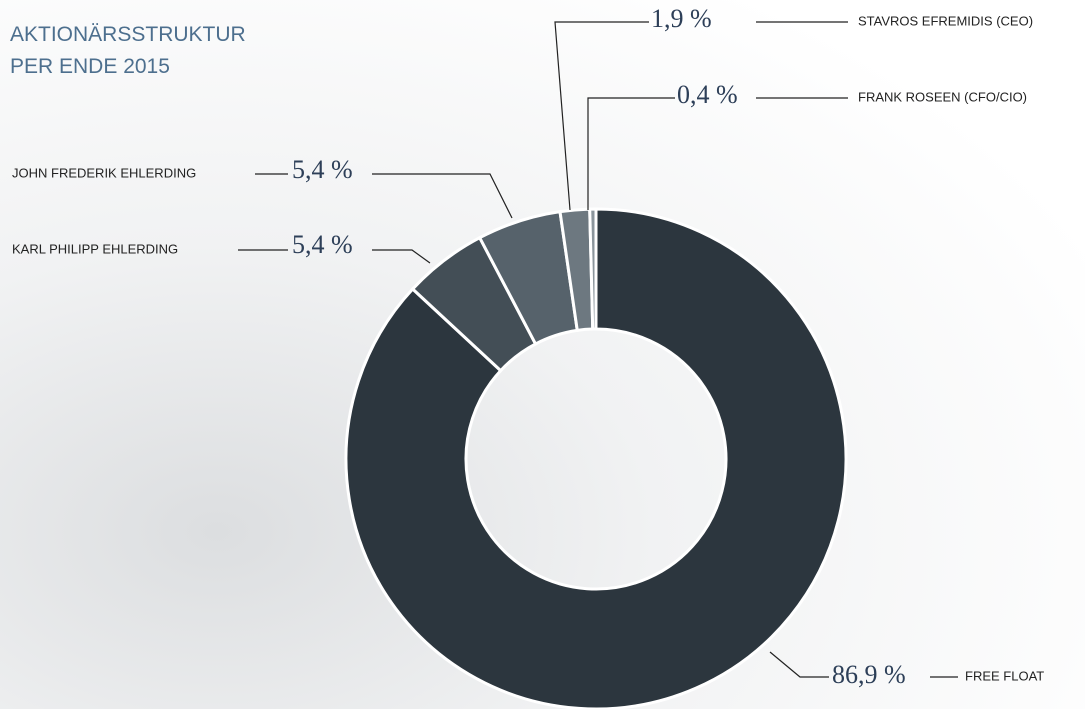 Image resolution: width=1085 pixels, height=709 pixels. Describe the element at coordinates (128, 34) in the screenshot. I see `chart-title: AKTIONÄRSSTRUKTUR` at that location.